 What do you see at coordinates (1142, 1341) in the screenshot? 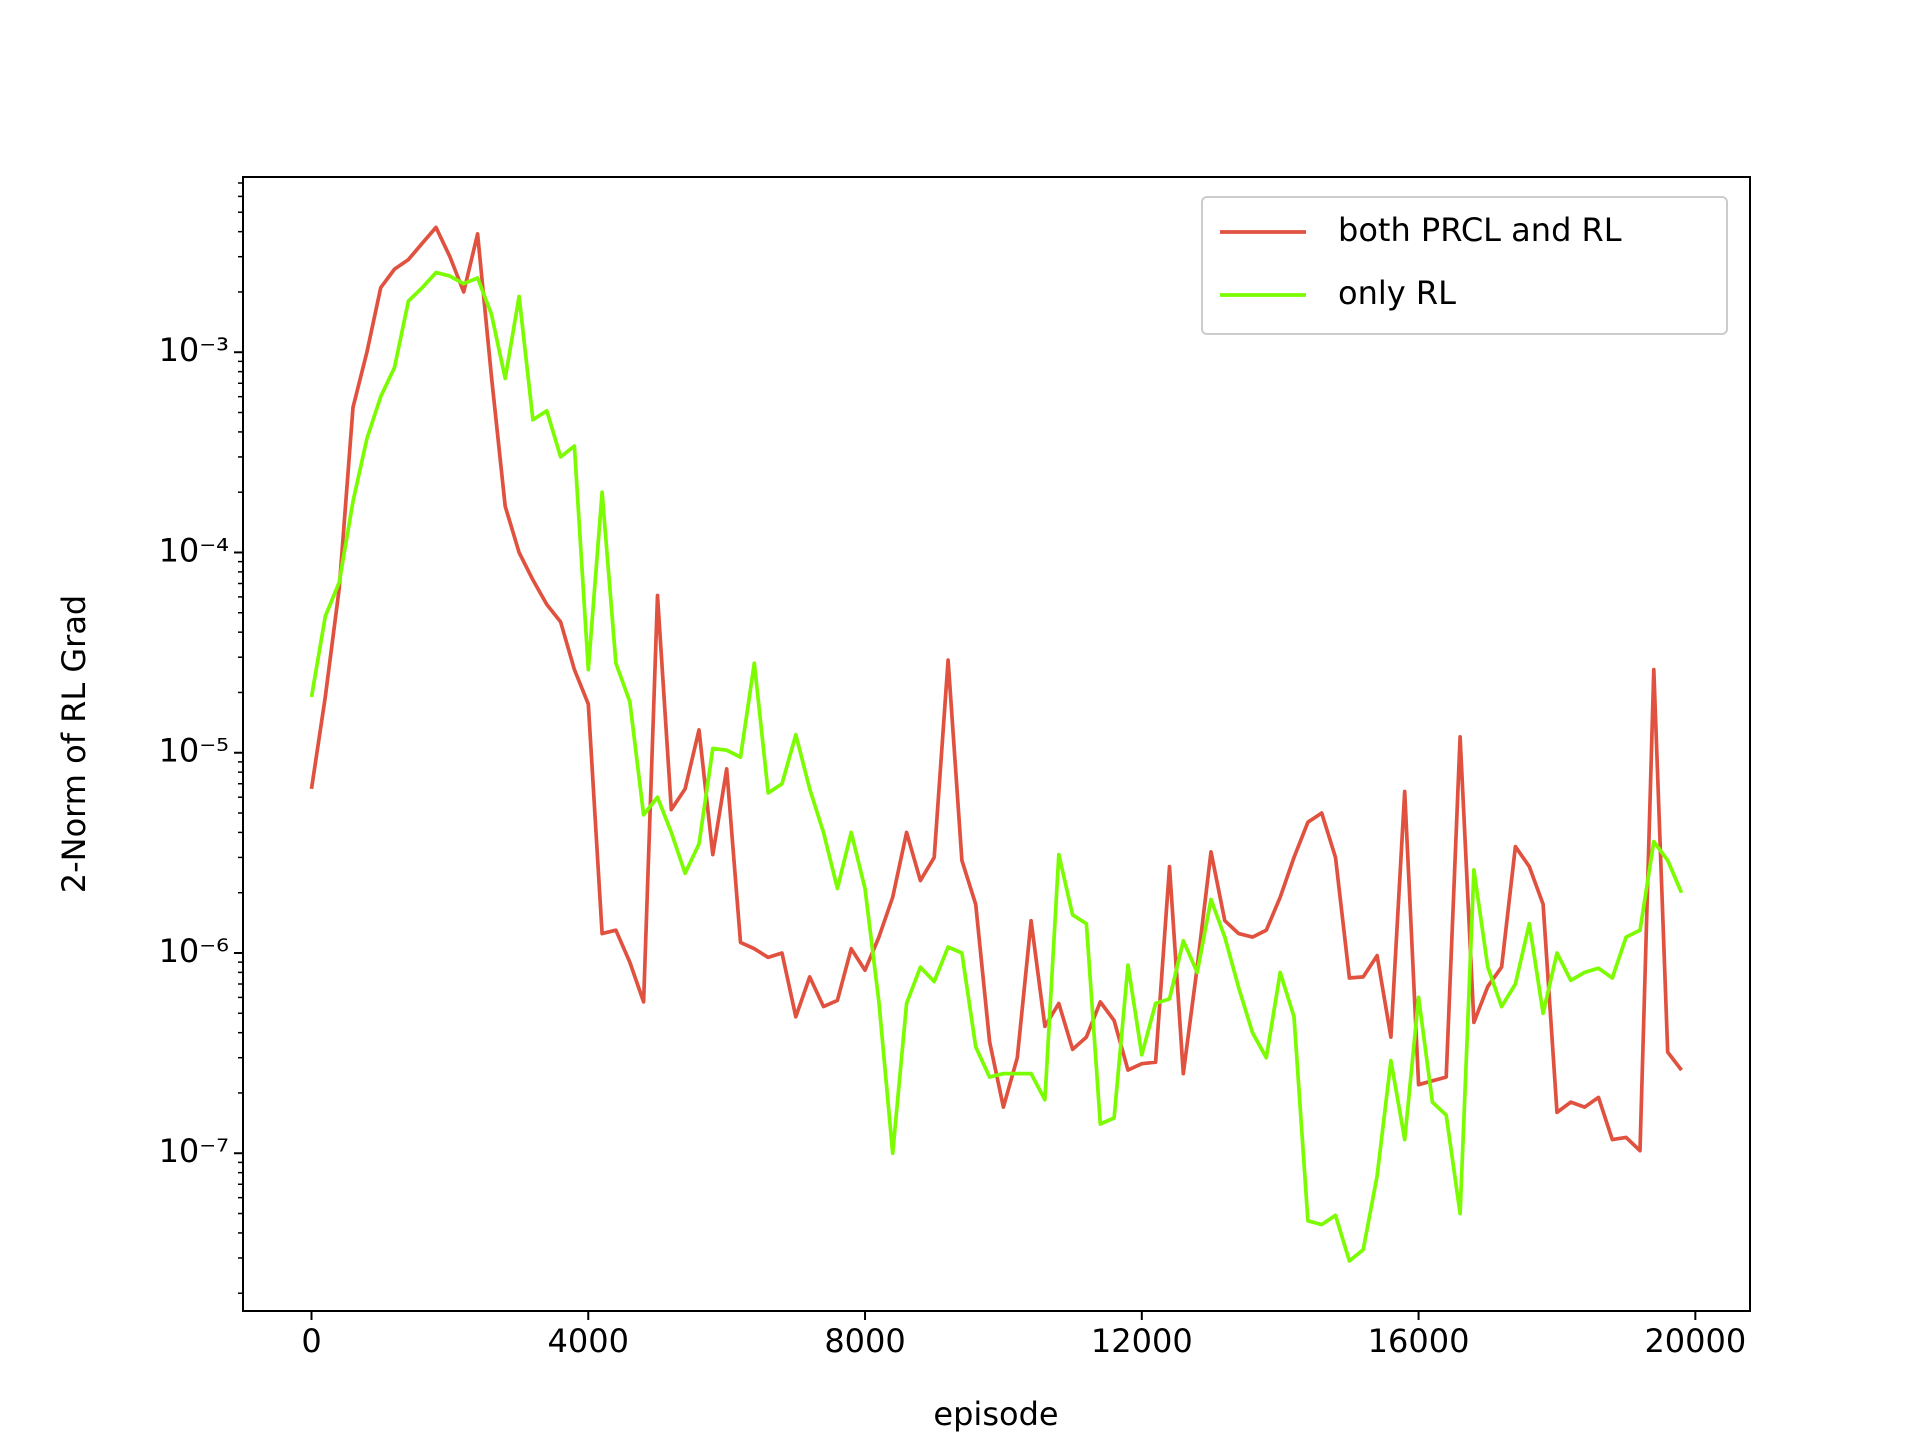
I see `x-tick-label: 12000` at bounding box center [1142, 1341].